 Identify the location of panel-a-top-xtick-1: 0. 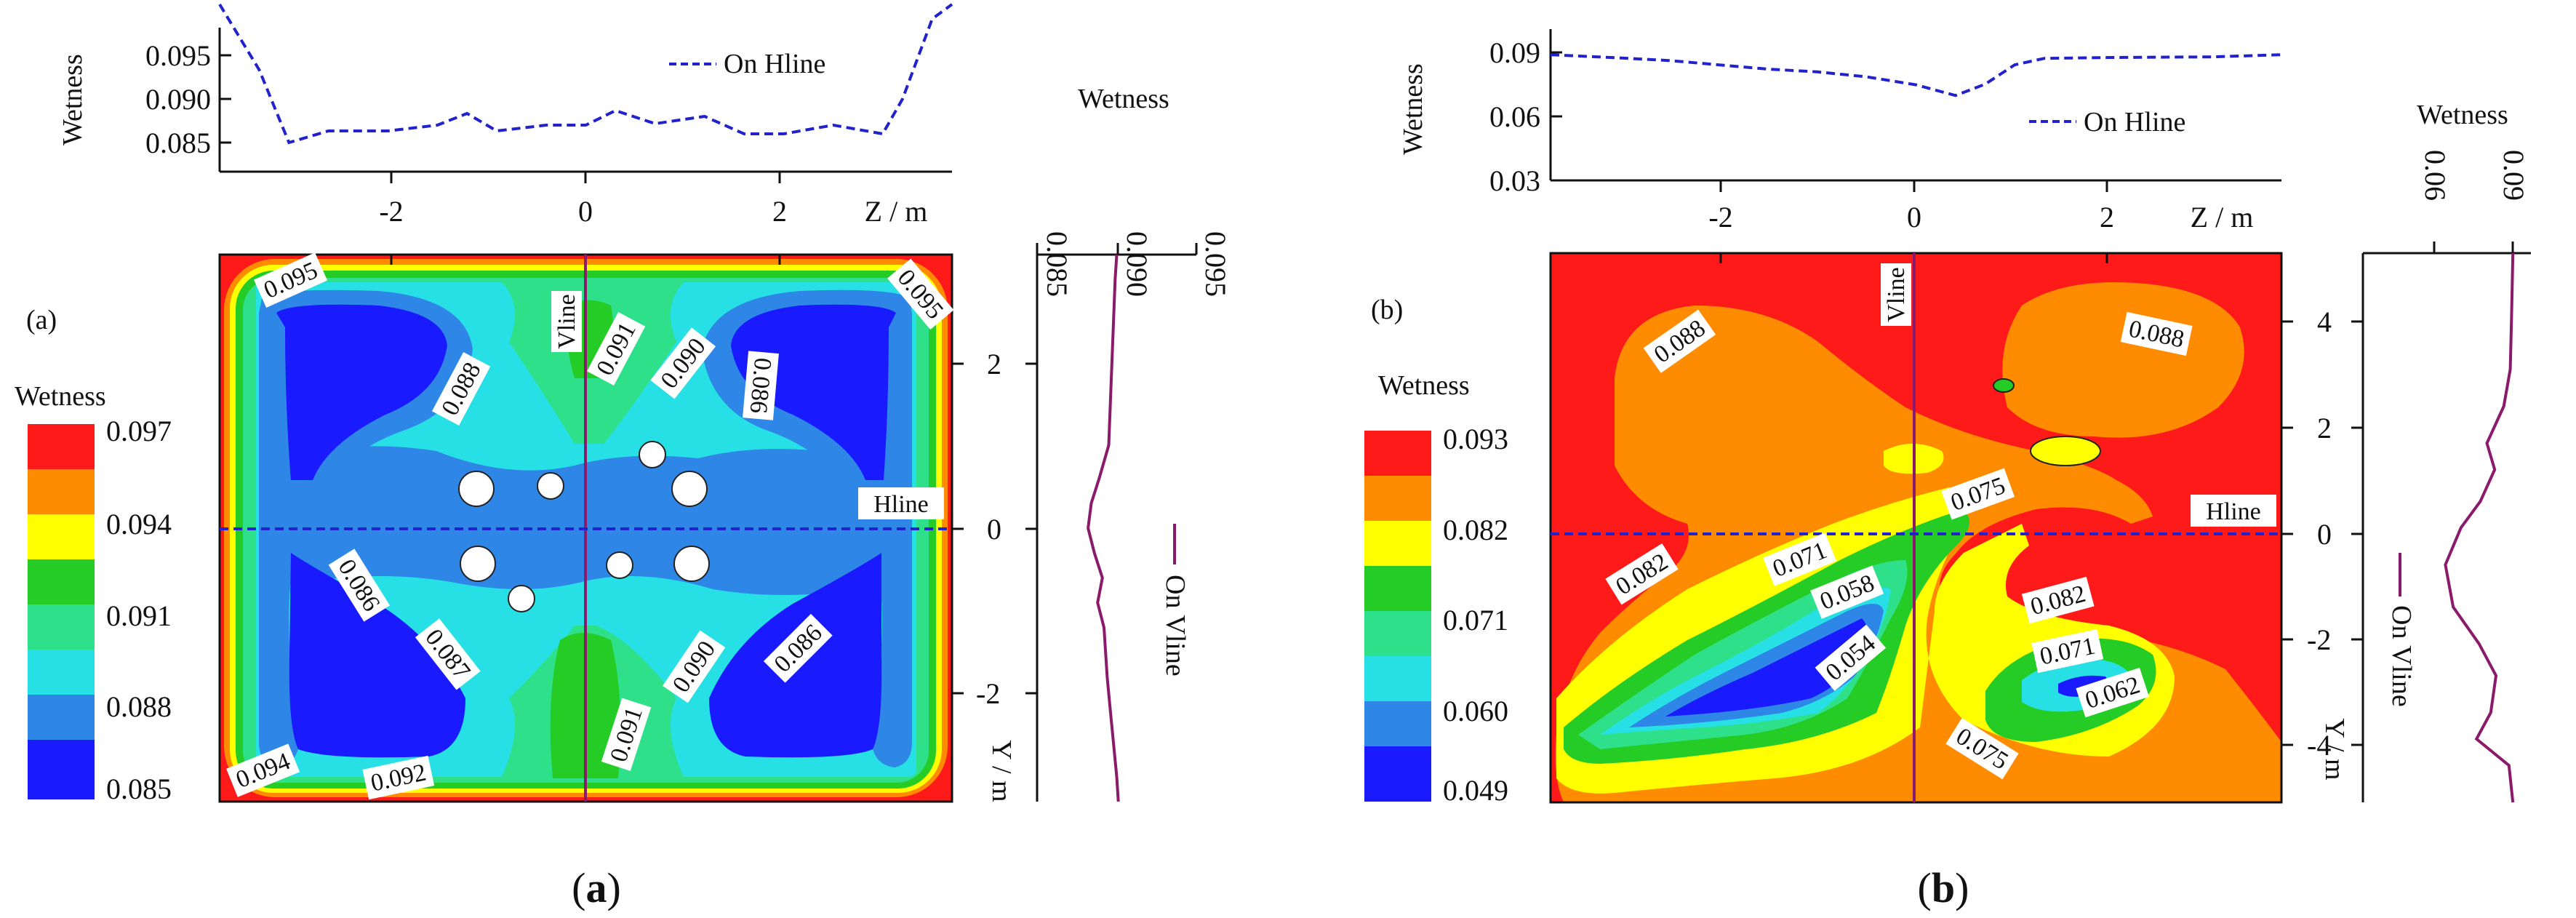
(585, 211).